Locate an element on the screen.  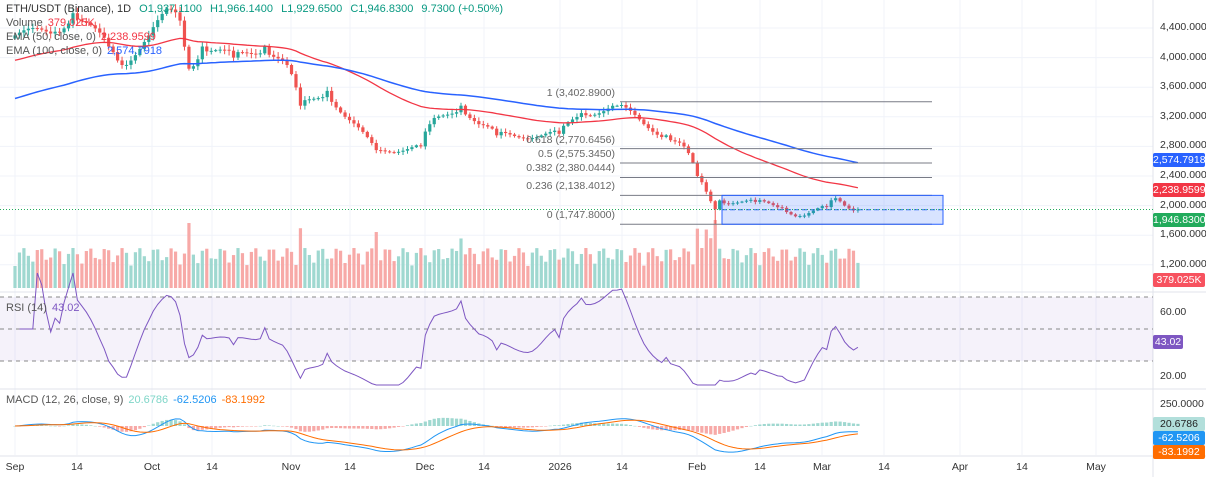
symbol-title: ETH/USDT (Binance), 1D is located at coordinates (69, 9).